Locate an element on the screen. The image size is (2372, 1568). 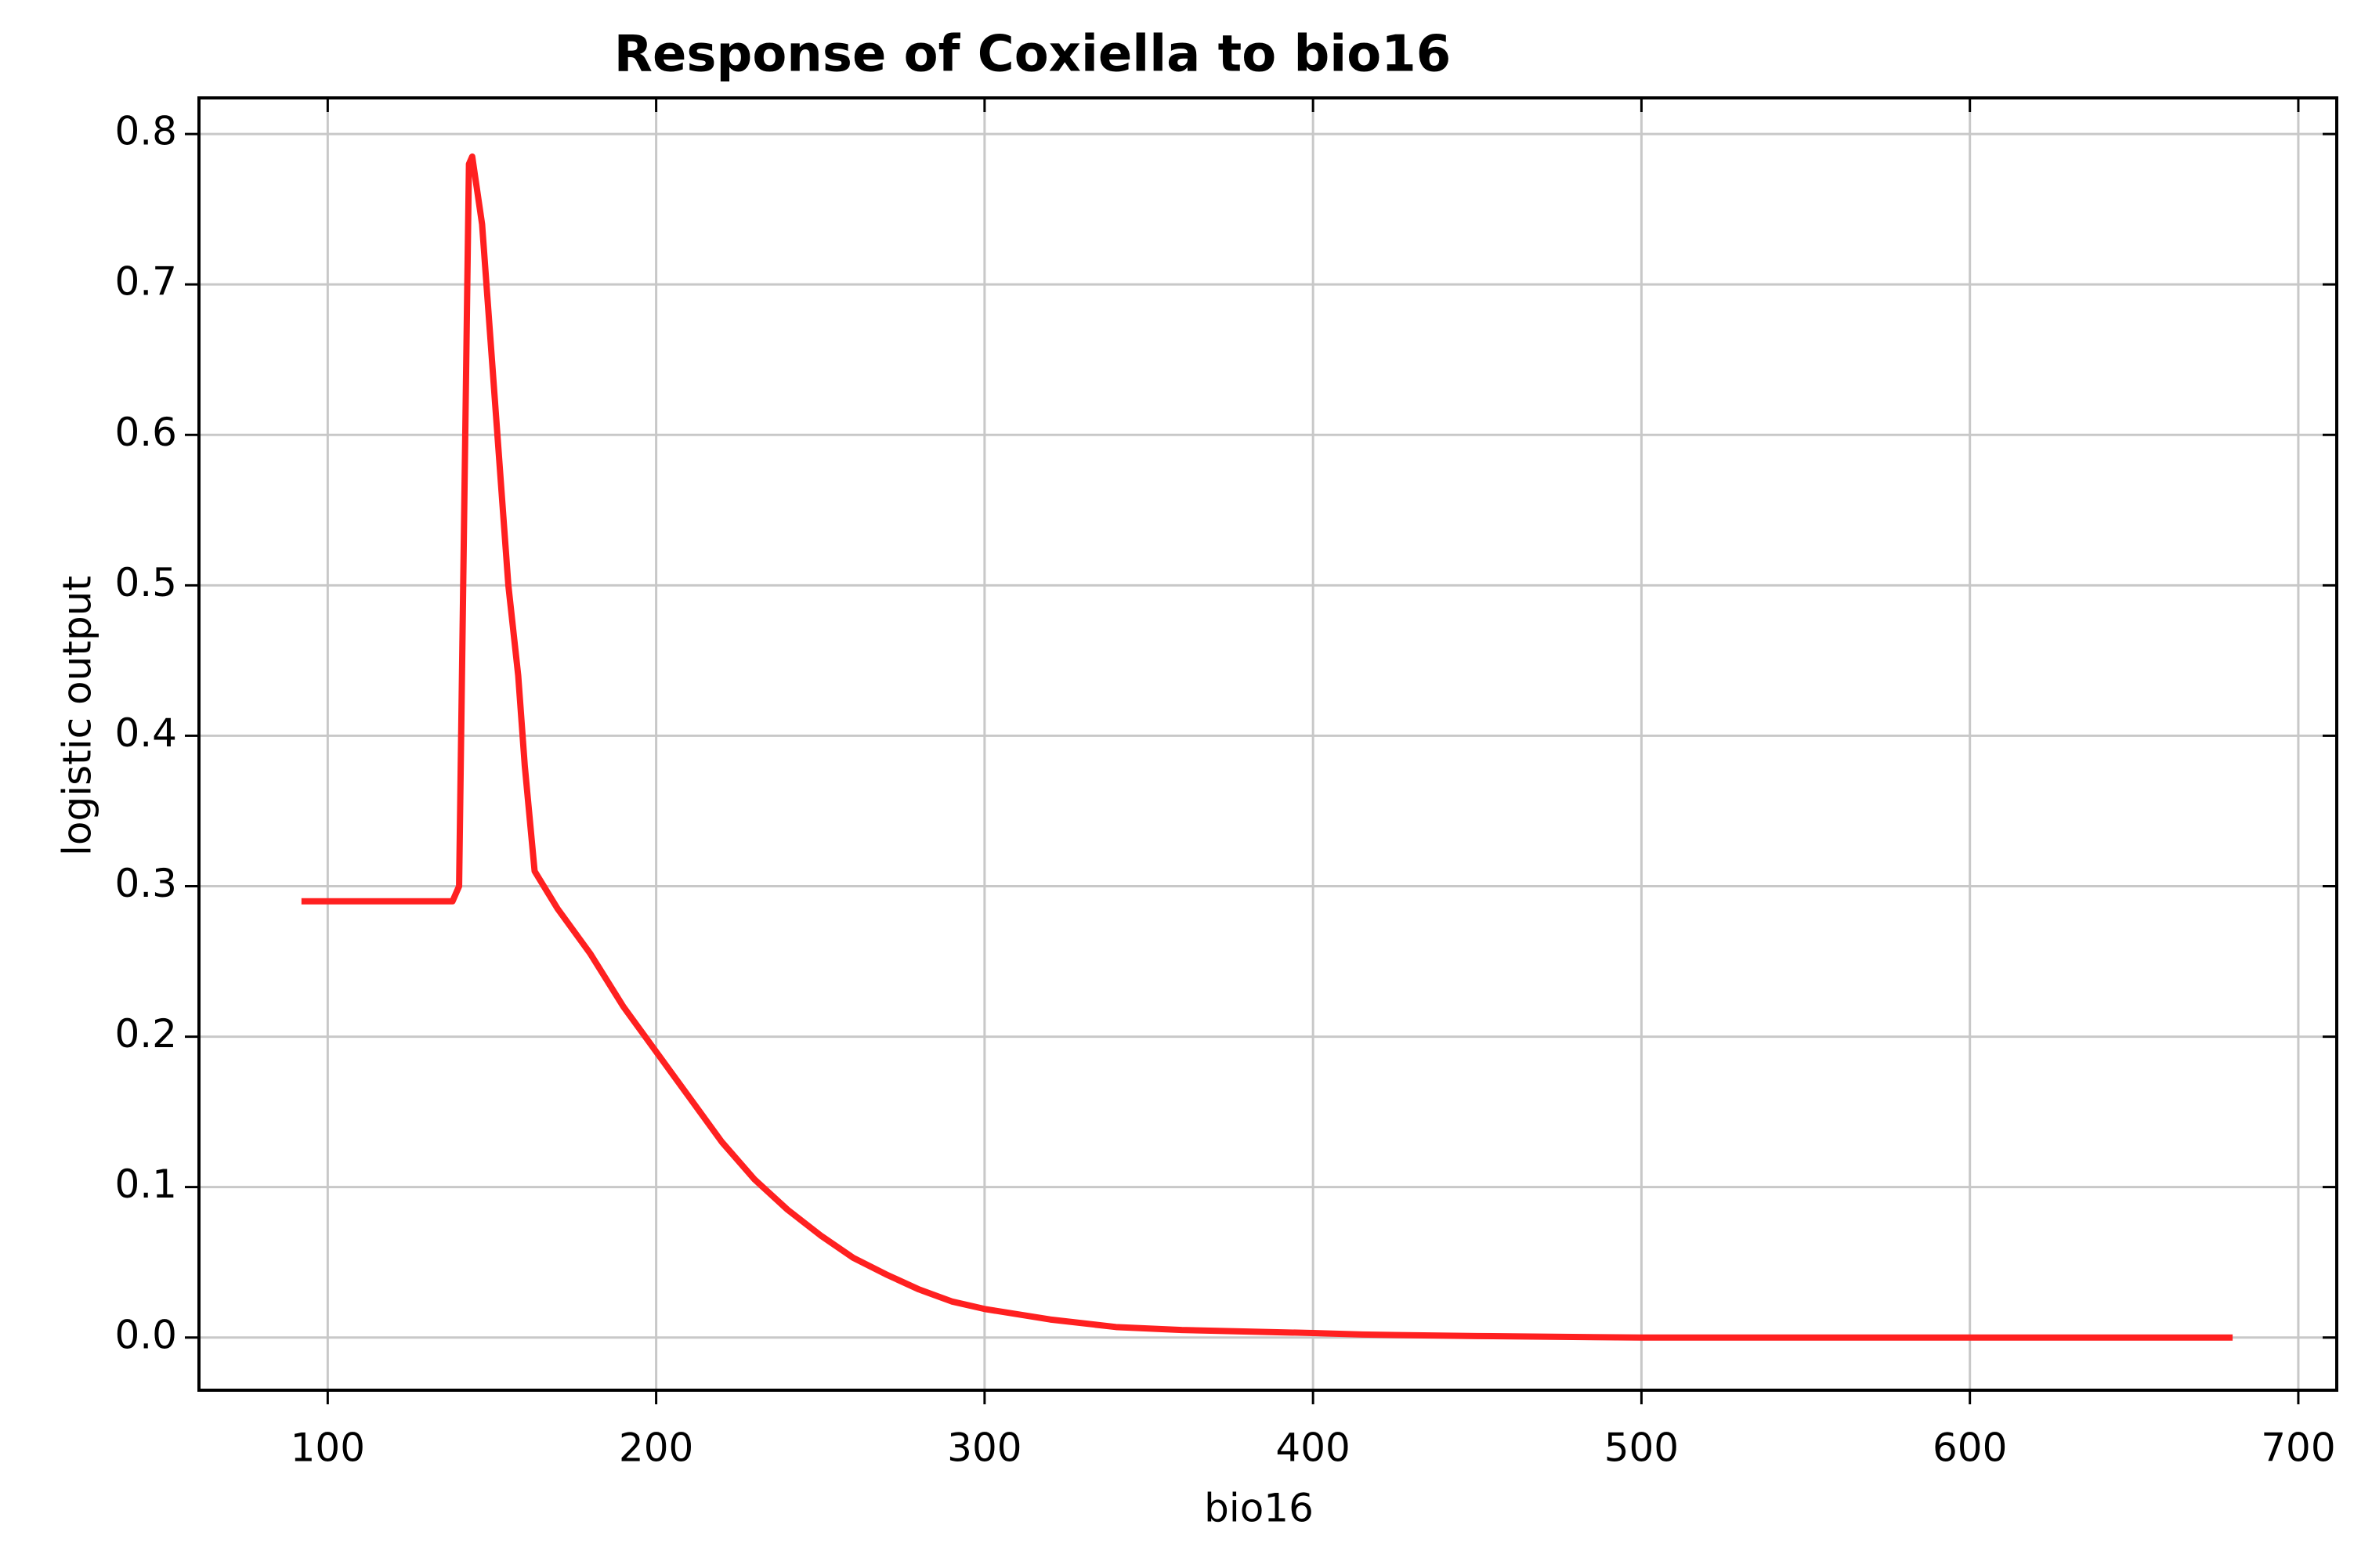
x-tick-label: 500 is located at coordinates (1641, 1448).